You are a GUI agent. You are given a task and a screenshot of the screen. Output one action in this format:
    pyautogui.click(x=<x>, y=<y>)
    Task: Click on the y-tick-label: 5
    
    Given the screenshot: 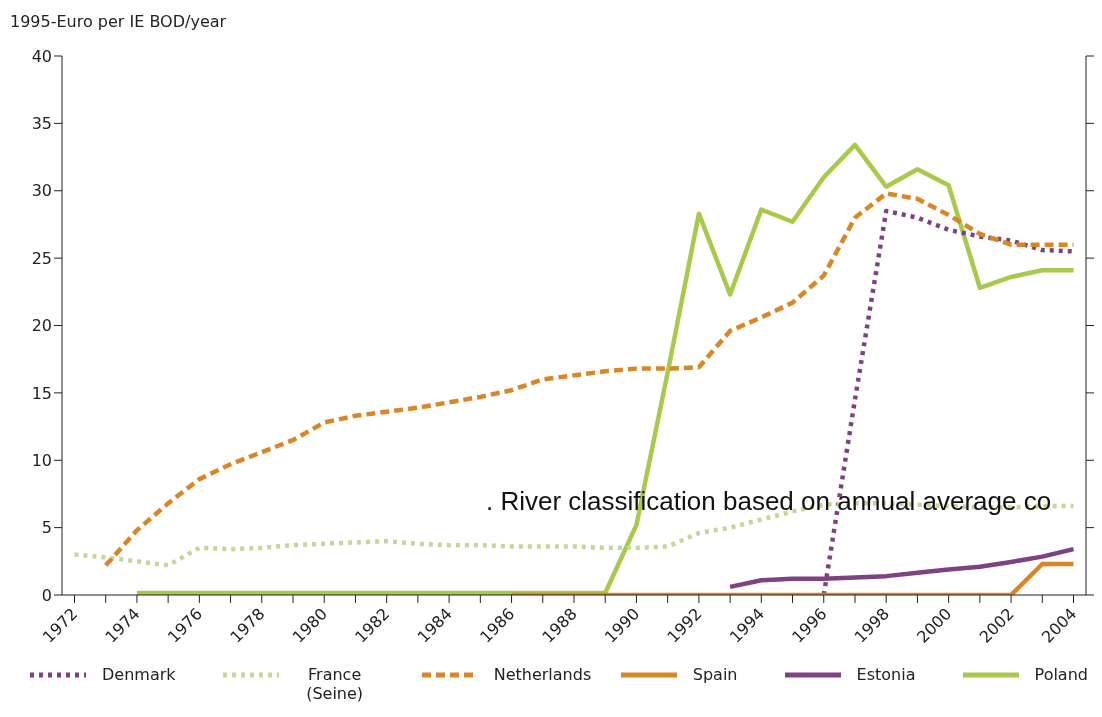 What is the action you would take?
    pyautogui.click(x=46, y=528)
    